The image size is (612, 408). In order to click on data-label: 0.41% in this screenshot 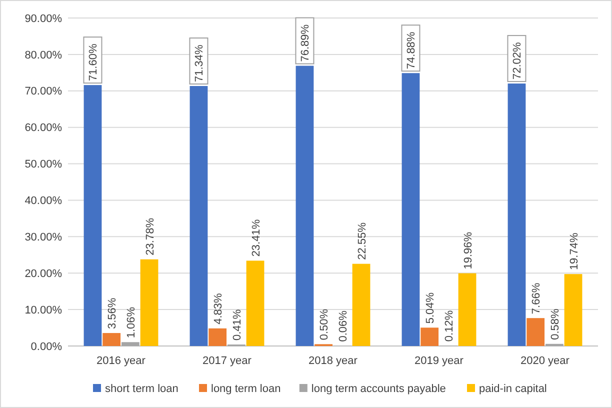, I will do `click(237, 325)`.